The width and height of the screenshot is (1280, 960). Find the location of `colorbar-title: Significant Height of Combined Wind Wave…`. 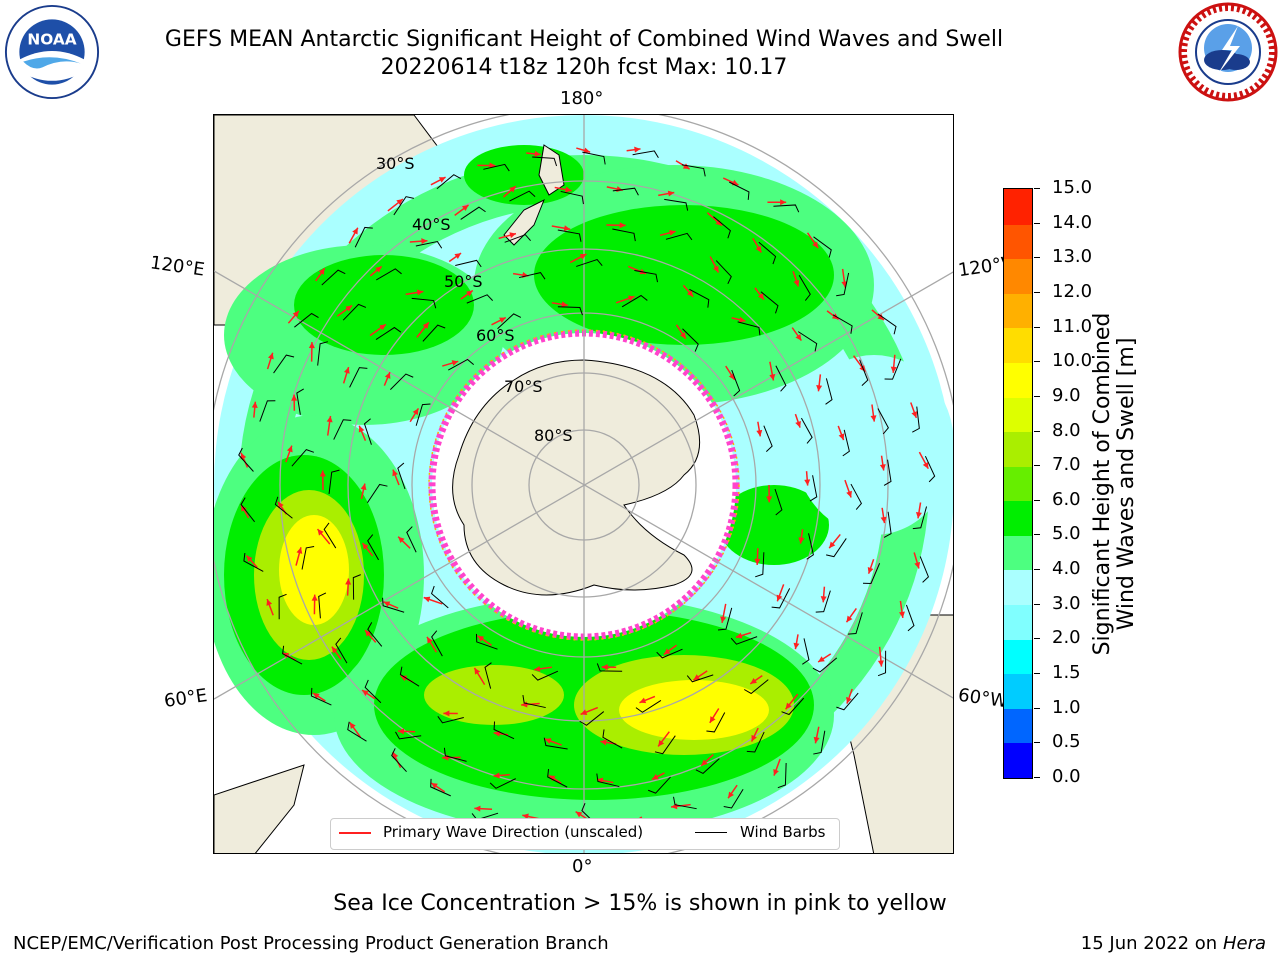

colorbar-title: Significant Height of Combined Wind Wave… is located at coordinates (1114, 484).